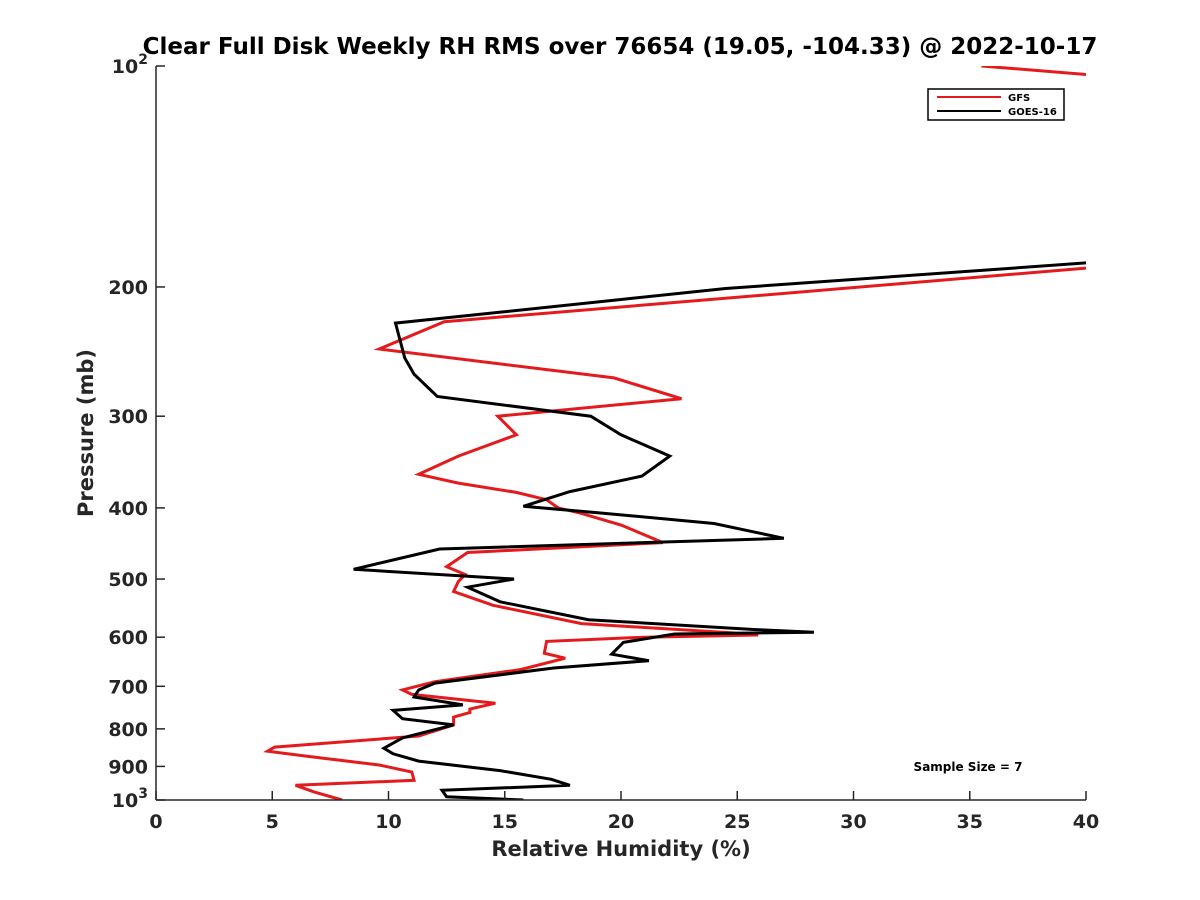 This screenshot has width=1200, height=900. Describe the element at coordinates (128, 417) in the screenshot. I see `y-tick-label: 300` at that location.